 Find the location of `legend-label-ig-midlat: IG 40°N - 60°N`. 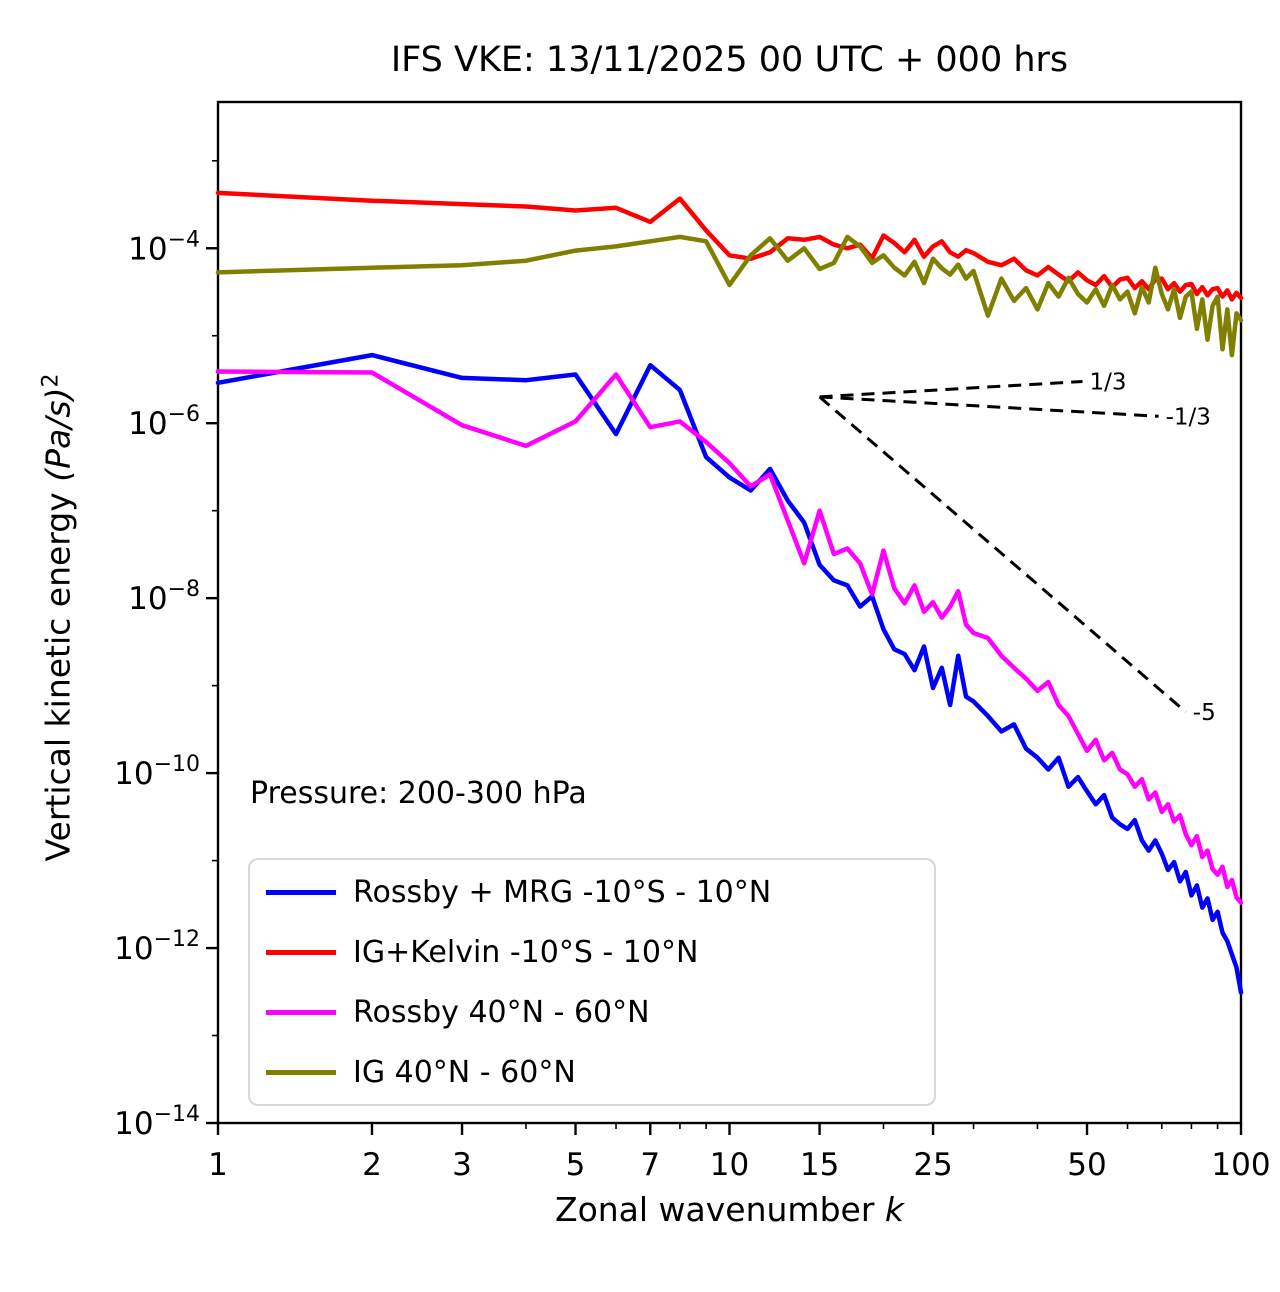

legend-label-ig-midlat: IG 40°N - 60°N is located at coordinates (464, 1072).